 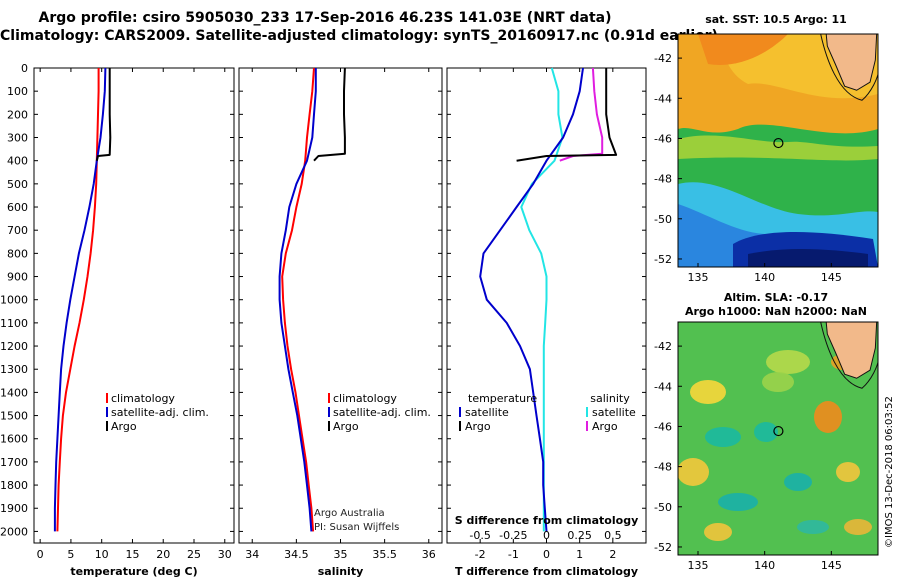 I want to click on series-line-climatology, so click(x=298, y=299).